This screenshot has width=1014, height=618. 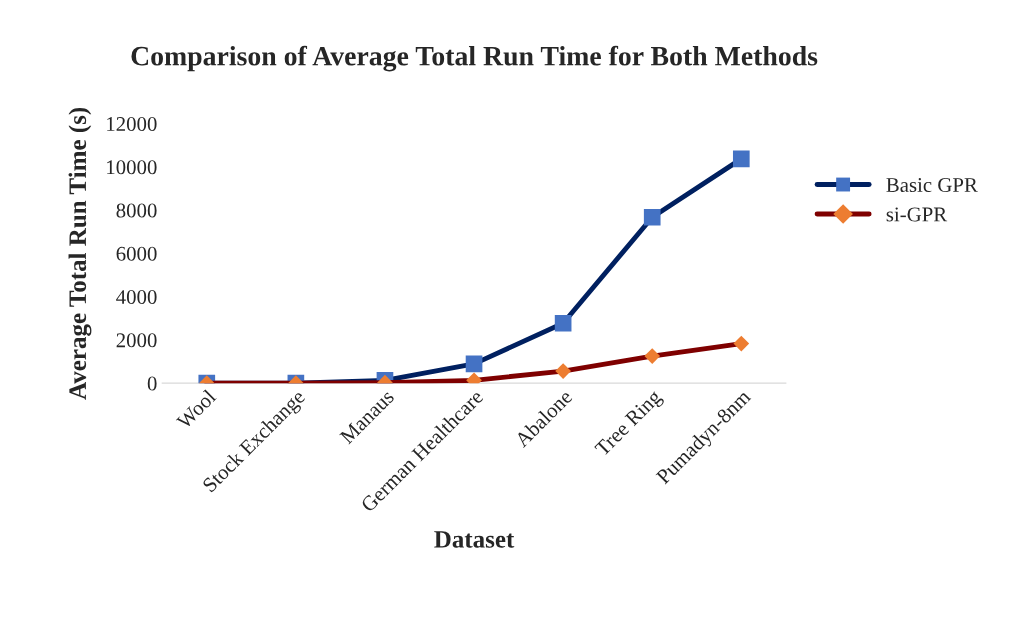 I want to click on chart-title: Comparison of Average Total Run Time for Both Methods, so click(x=474, y=58).